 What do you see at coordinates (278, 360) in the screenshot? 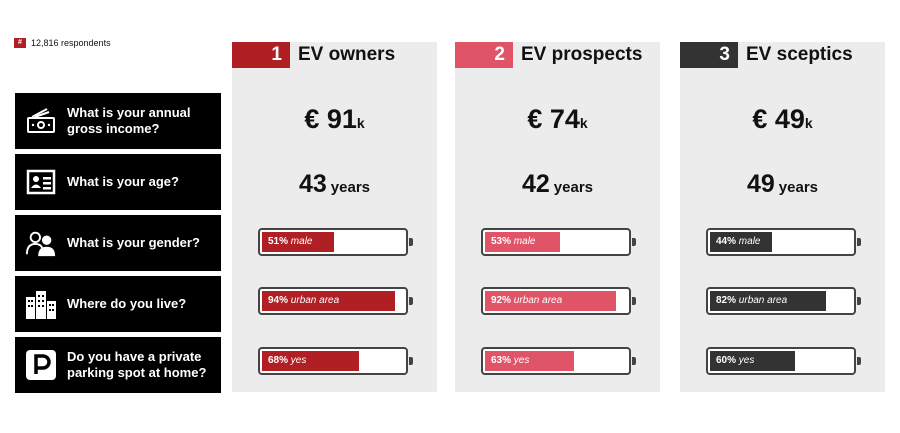
I see `battery-percent: 68%` at bounding box center [278, 360].